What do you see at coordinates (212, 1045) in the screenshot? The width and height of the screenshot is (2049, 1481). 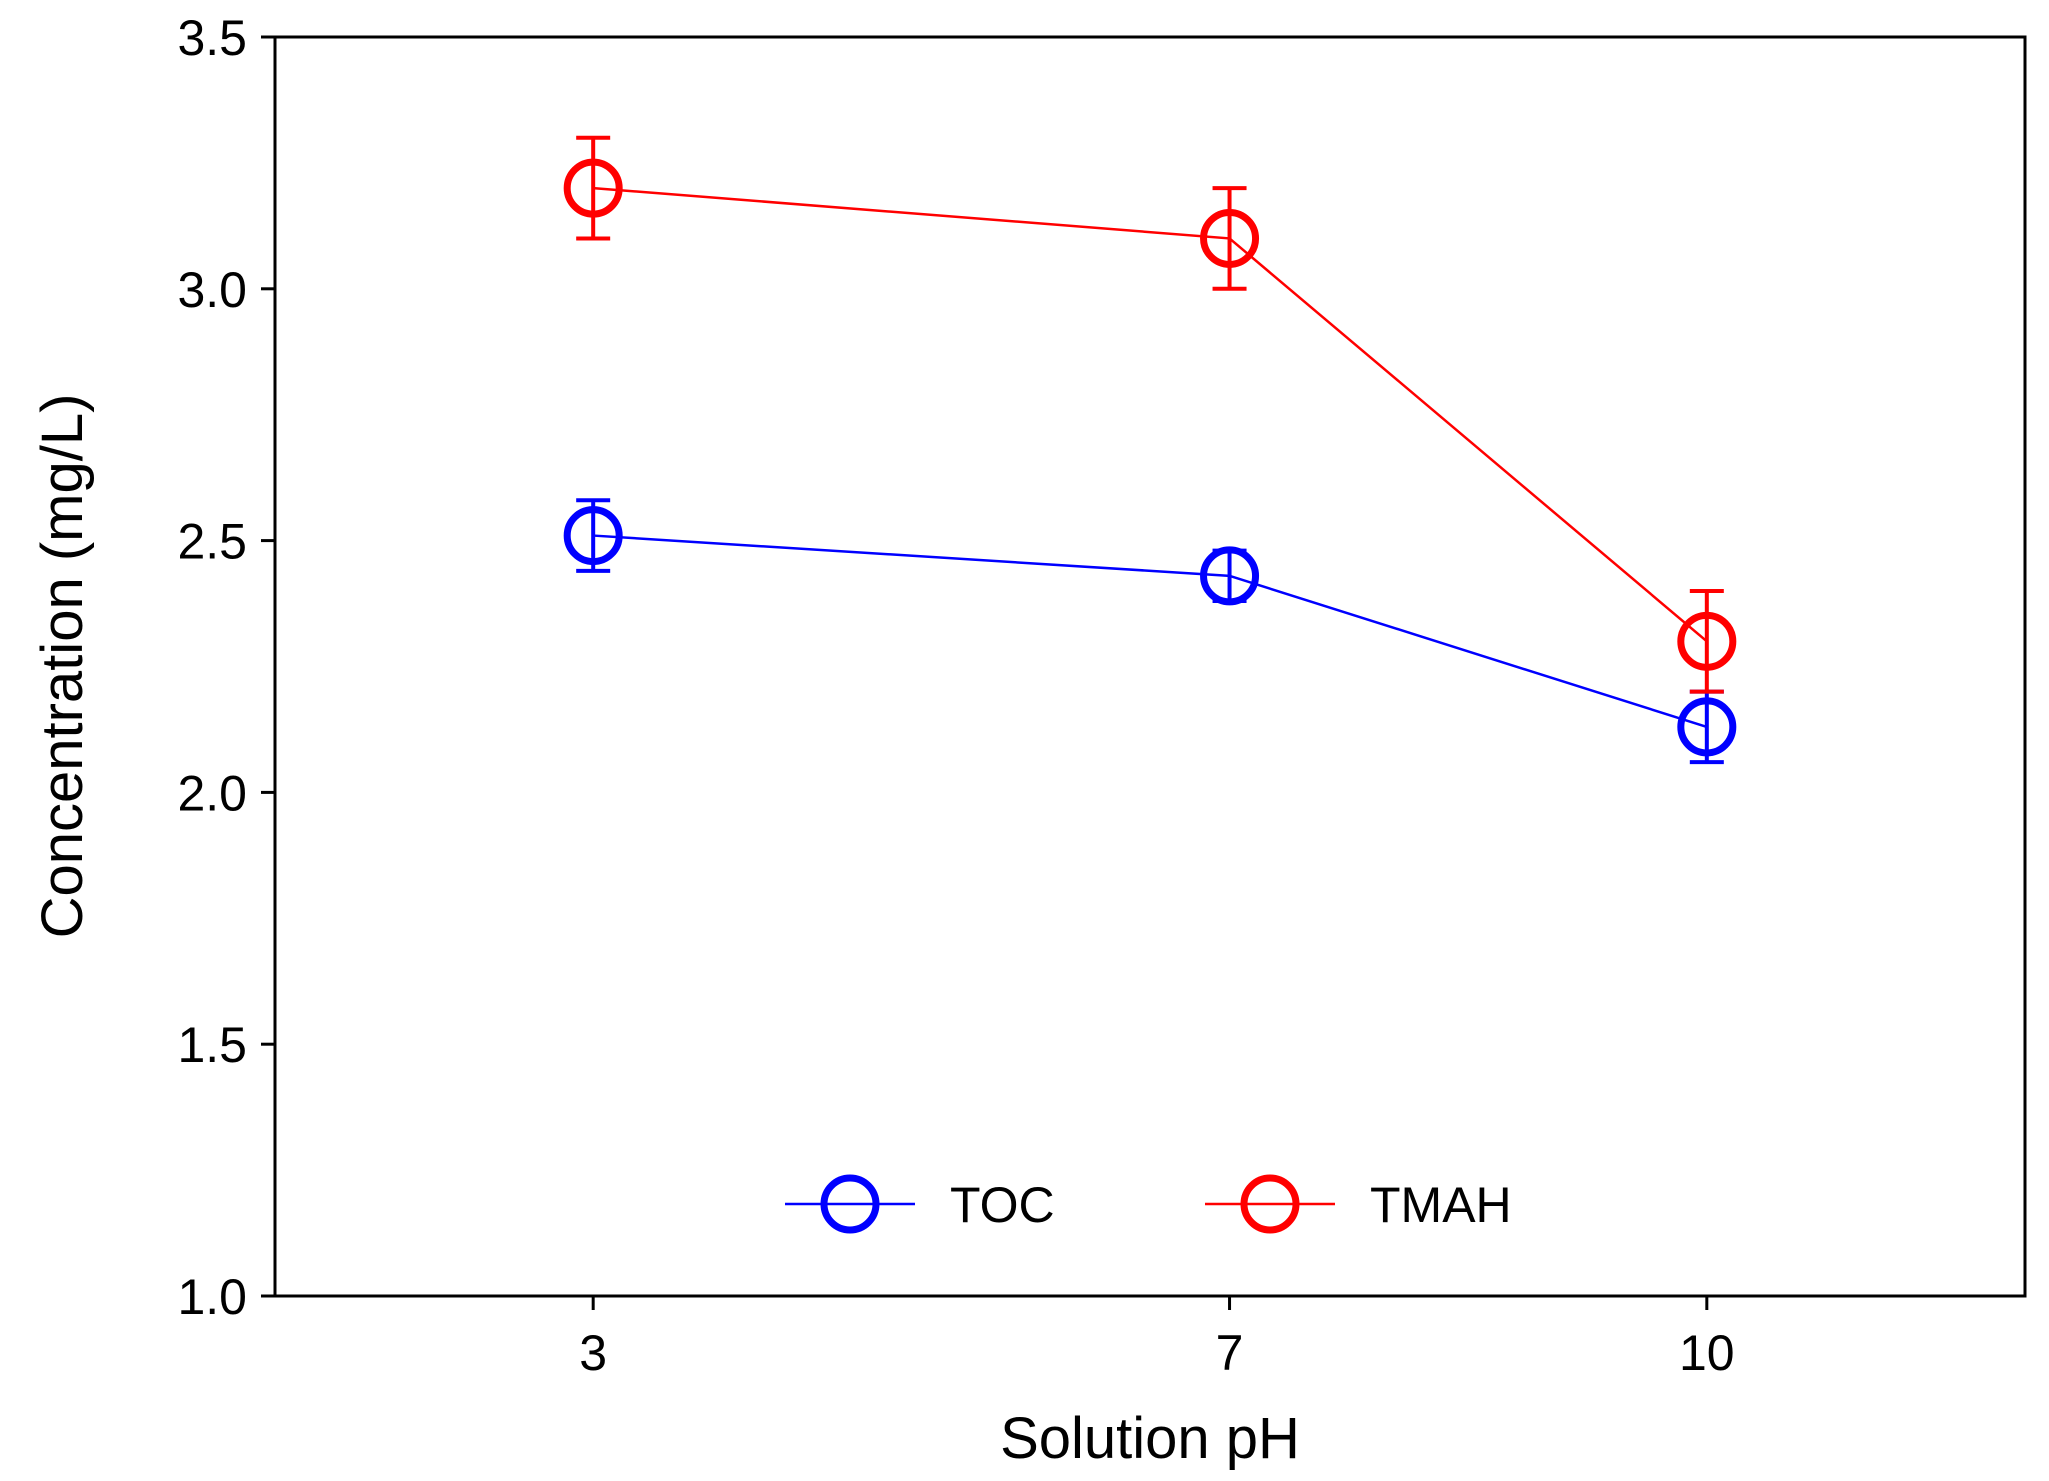 I see `y-tick-label: 1.5` at bounding box center [212, 1045].